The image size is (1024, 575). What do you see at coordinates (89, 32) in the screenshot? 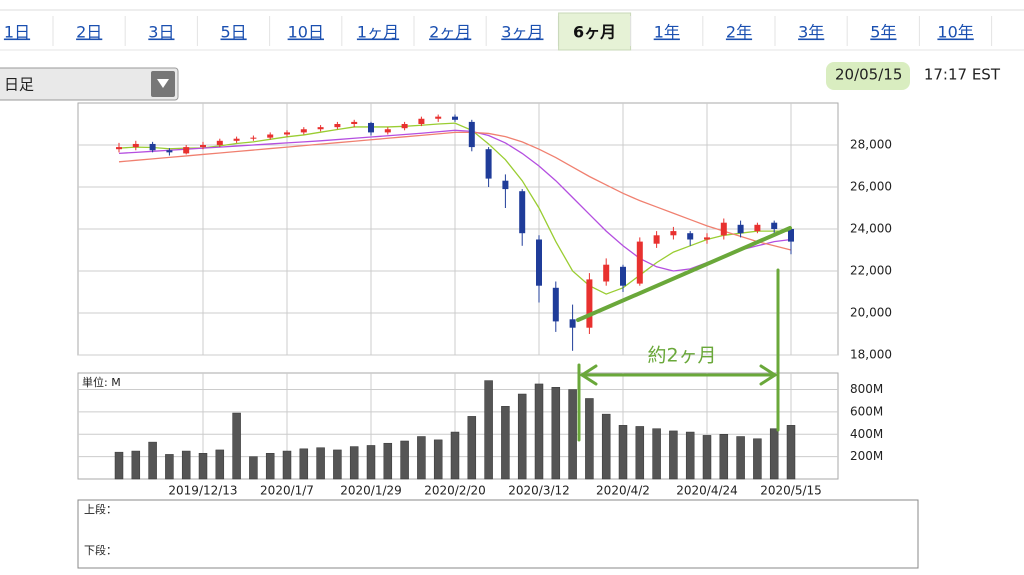
I see `tab: 2日` at bounding box center [89, 32].